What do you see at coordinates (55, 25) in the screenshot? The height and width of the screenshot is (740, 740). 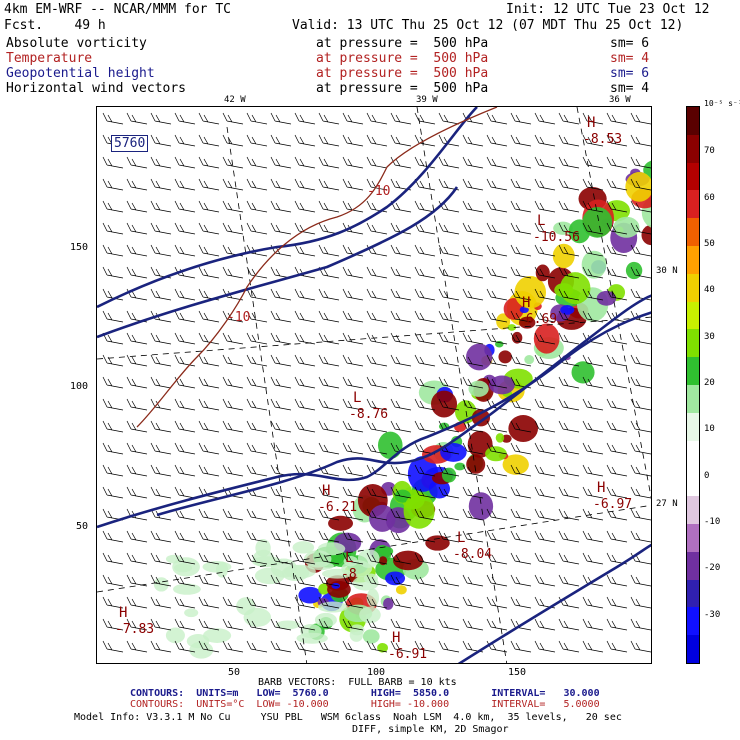 I see `forecast-hour: Fcst. 49 h` at bounding box center [55, 25].